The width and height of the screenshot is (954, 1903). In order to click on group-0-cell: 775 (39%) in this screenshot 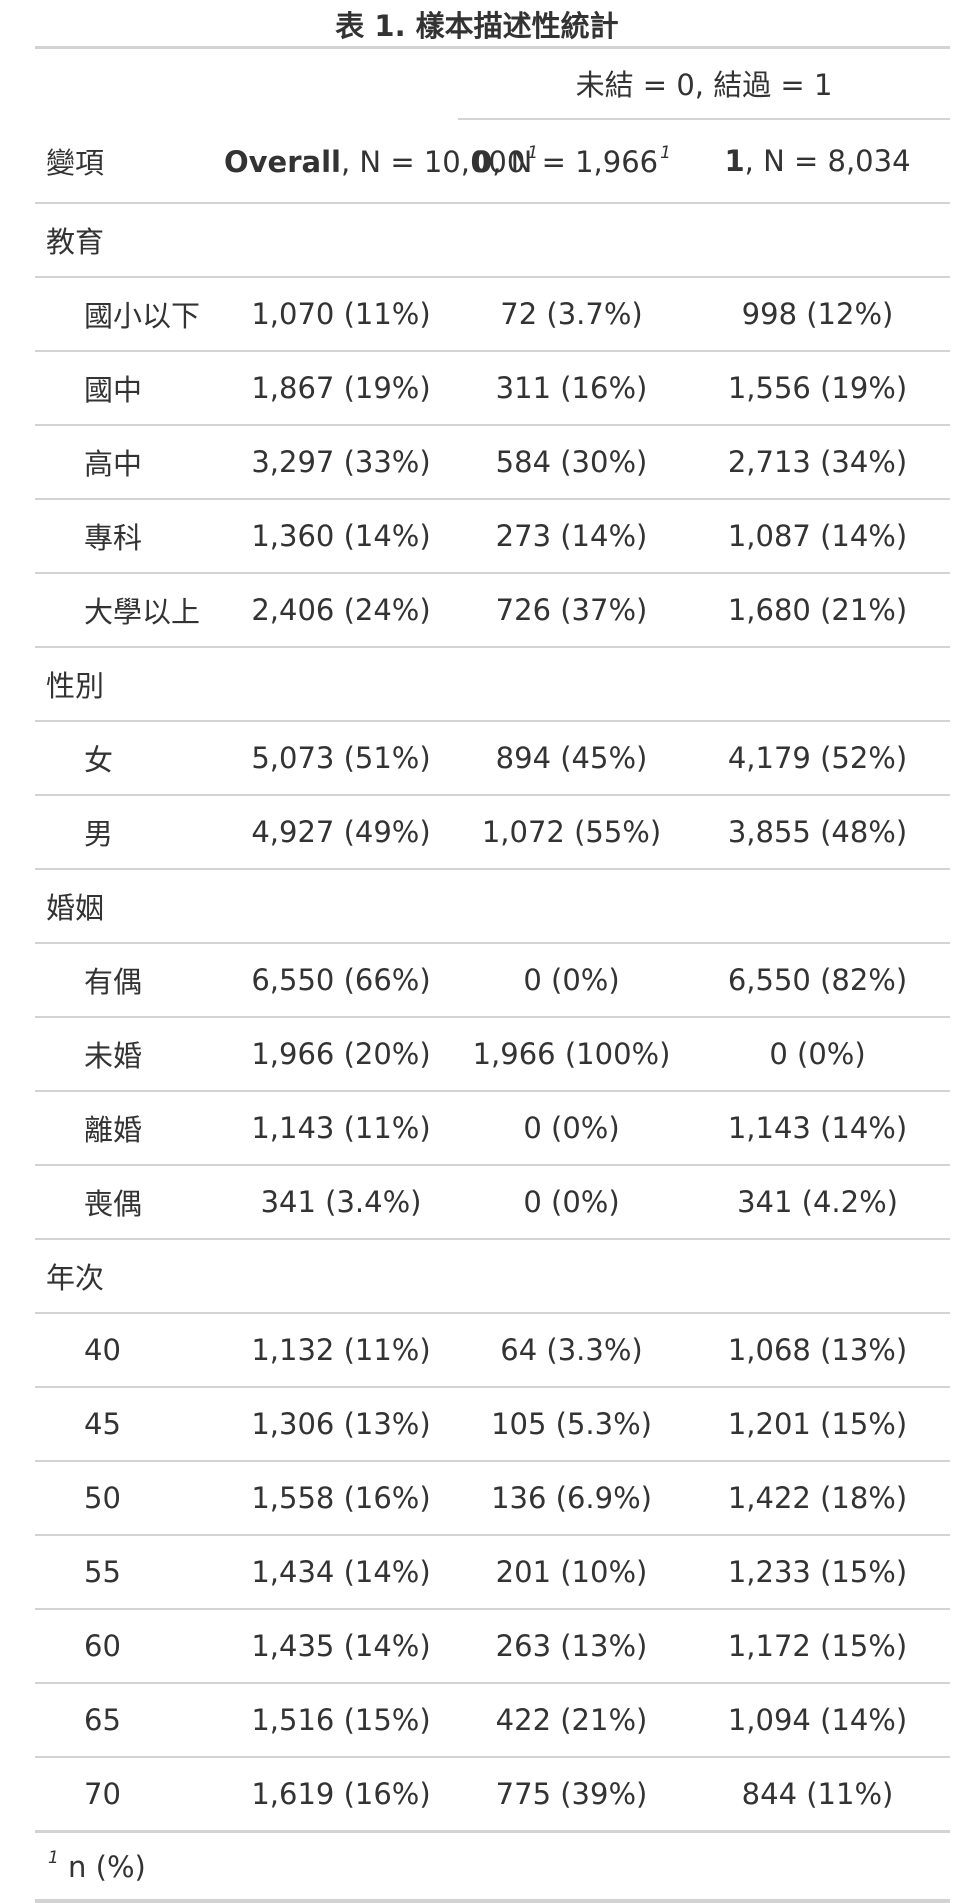, I will do `click(571, 1795)`.